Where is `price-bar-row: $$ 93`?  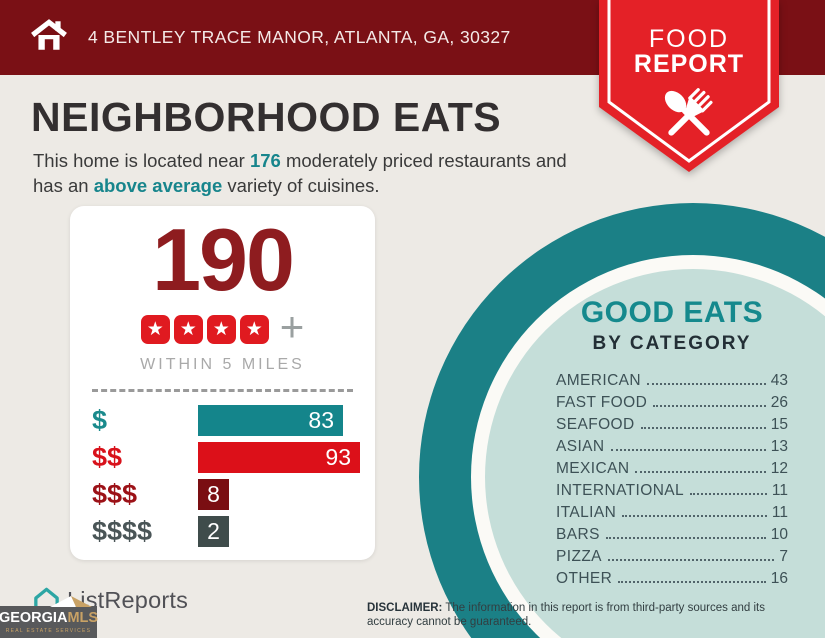 price-bar-row: $$ 93 is located at coordinates (233, 457).